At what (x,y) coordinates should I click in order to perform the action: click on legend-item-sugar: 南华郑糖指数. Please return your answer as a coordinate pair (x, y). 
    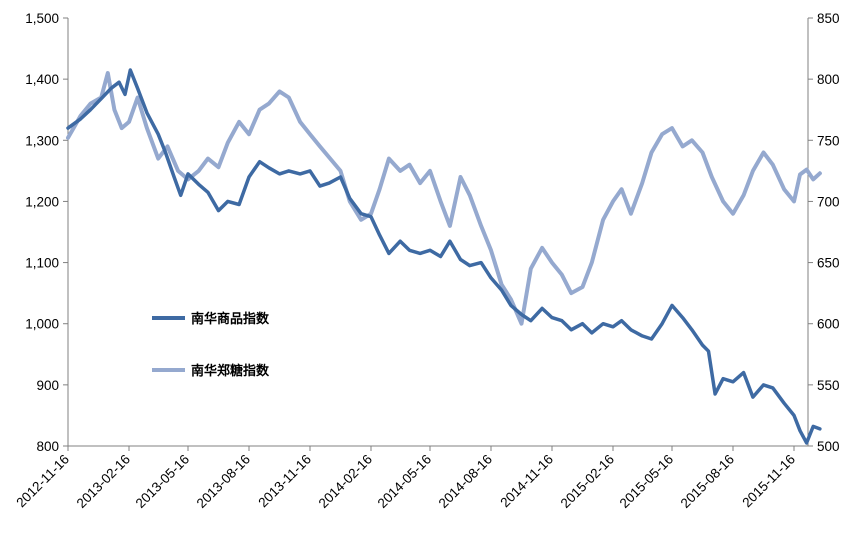
    Looking at the image, I should click on (211, 371).